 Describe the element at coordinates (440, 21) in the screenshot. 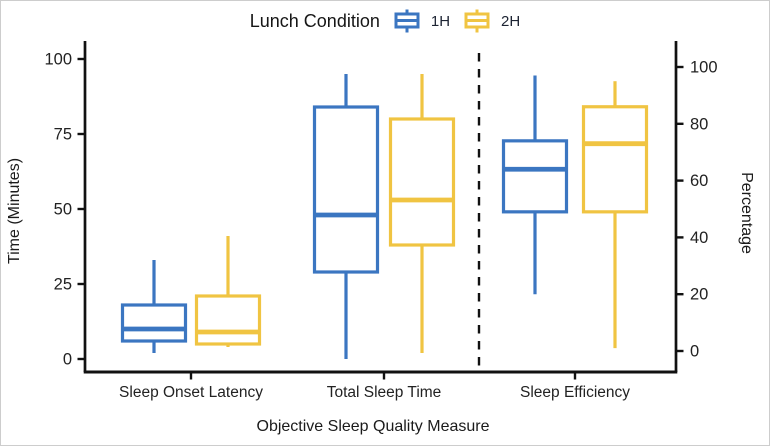

I see `legend-label-1h: 1H` at that location.